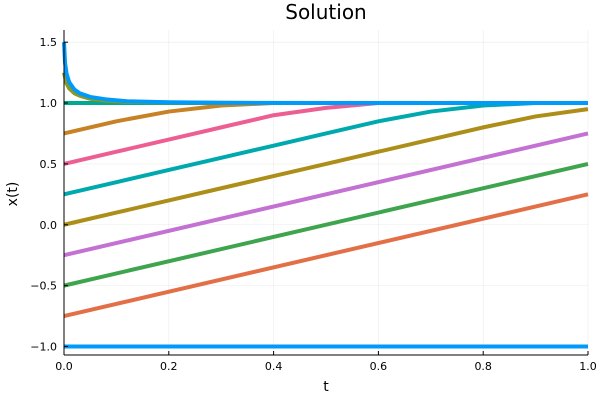 This screenshot has width=600, height=405. Describe the element at coordinates (43, 346) in the screenshot. I see `y-tick-label: −1.0` at that location.